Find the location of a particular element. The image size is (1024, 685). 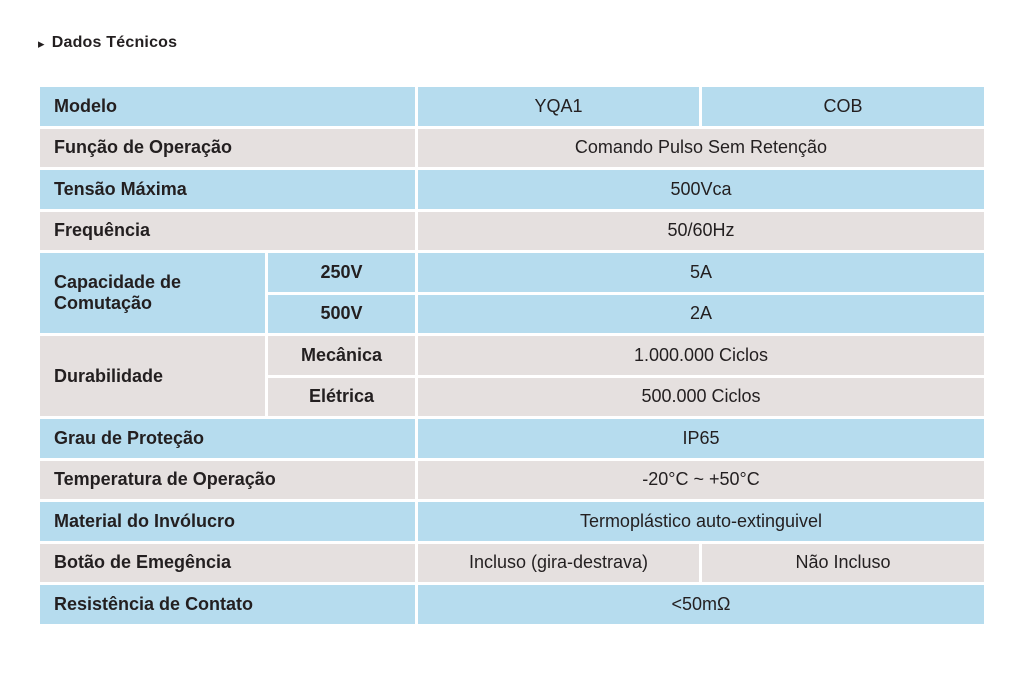

table-row: Durabilidade Mecânica 1.000.000 Ciclos is located at coordinates (512, 376).